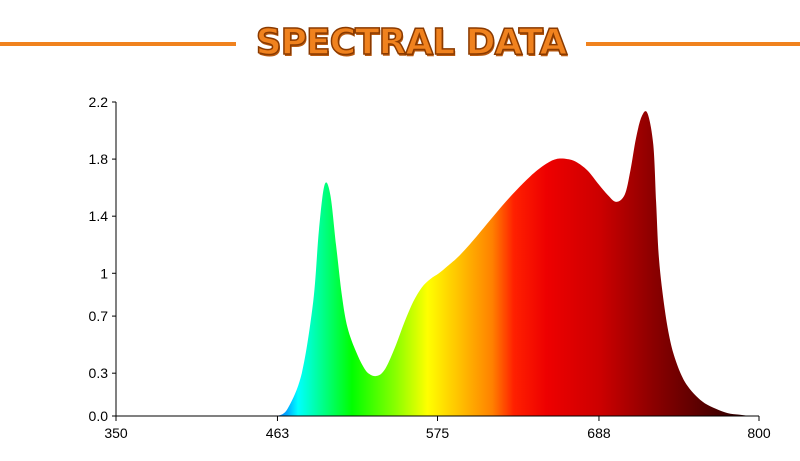 Image resolution: width=800 pixels, height=461 pixels. What do you see at coordinates (438, 433) in the screenshot?
I see `x-tick-label: 575` at bounding box center [438, 433].